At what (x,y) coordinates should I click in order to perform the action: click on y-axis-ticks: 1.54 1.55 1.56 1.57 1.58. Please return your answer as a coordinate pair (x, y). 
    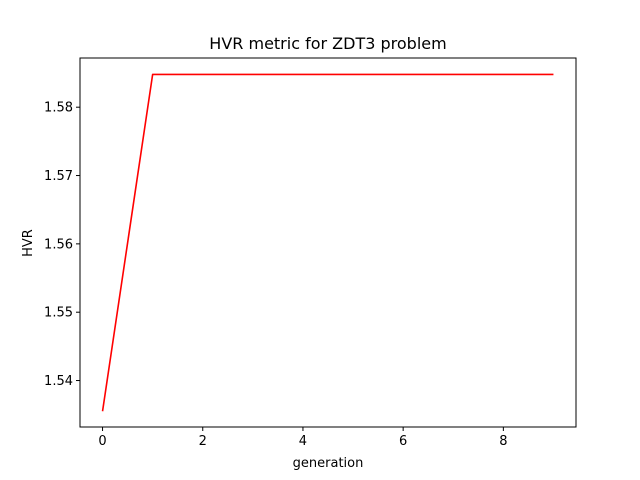
    Looking at the image, I should click on (62, 245).